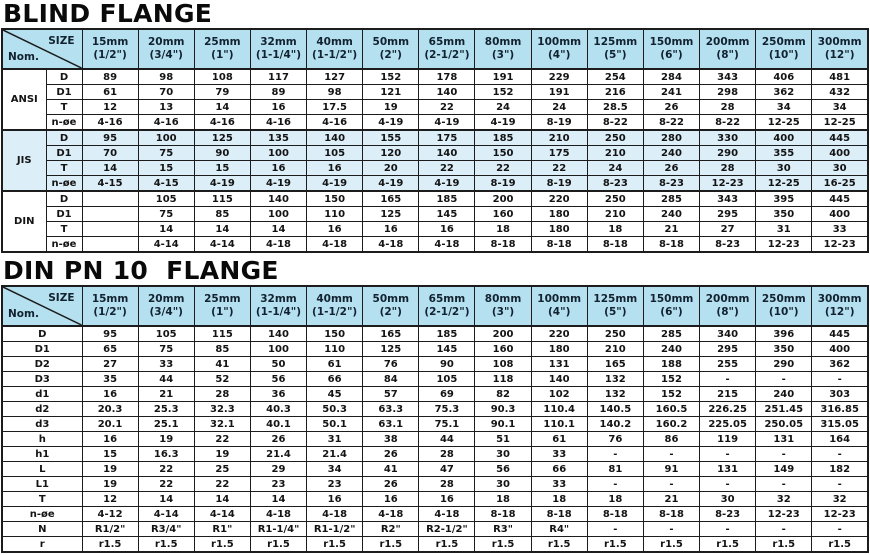 The image size is (870, 555). Describe the element at coordinates (559, 306) in the screenshot. I see `column-header: 100mm (4")` at that location.